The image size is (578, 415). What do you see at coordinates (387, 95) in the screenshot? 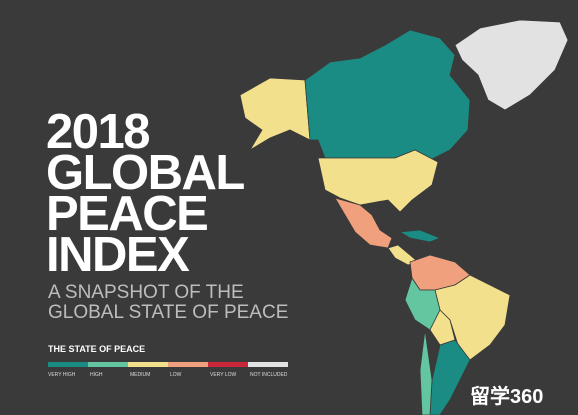
I see `canada` at bounding box center [387, 95].